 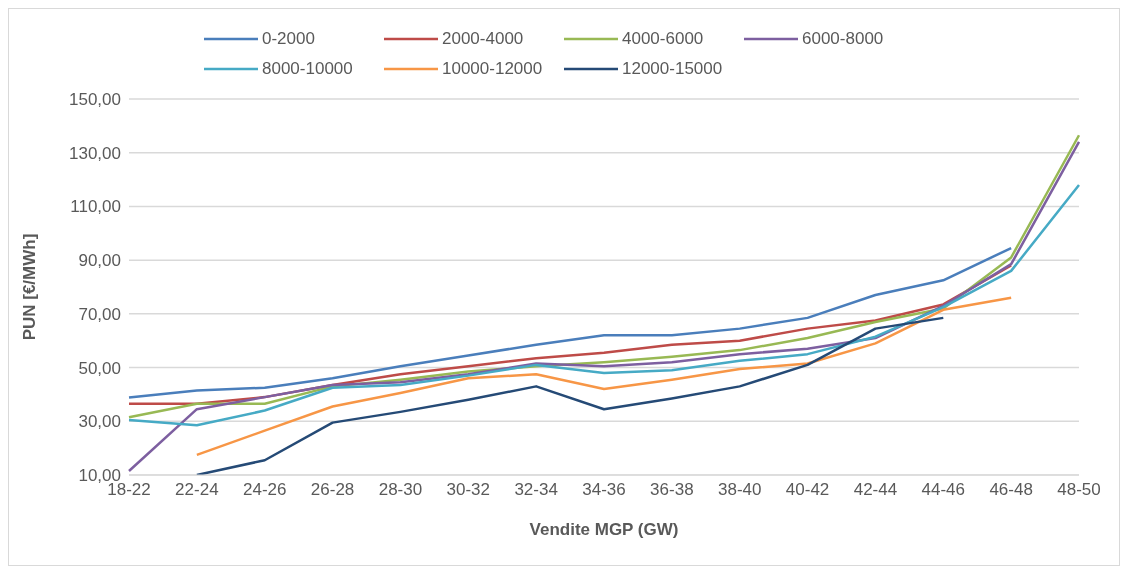 What do you see at coordinates (197, 490) in the screenshot?
I see `x-tick-label: 22-24` at bounding box center [197, 490].